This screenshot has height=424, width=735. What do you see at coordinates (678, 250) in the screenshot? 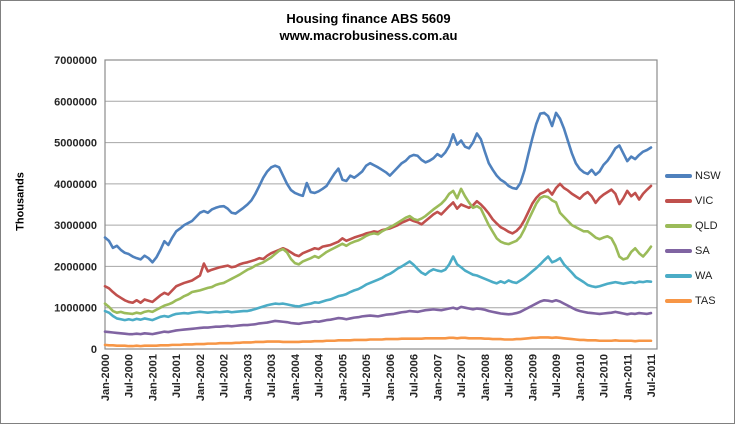
I see `legend-swatch-sa` at bounding box center [678, 250].